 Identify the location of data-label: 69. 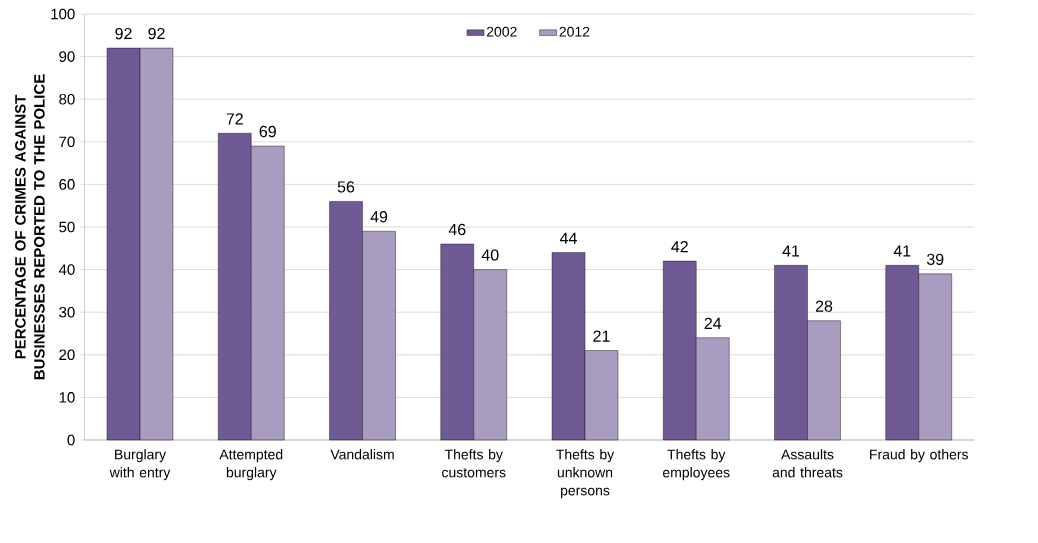
(267, 131).